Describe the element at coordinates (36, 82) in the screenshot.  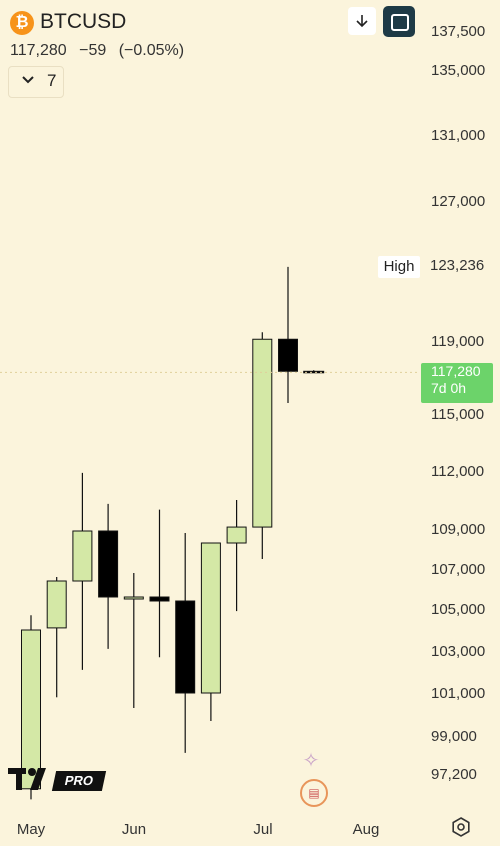
I see `interval-selector: 7` at that location.